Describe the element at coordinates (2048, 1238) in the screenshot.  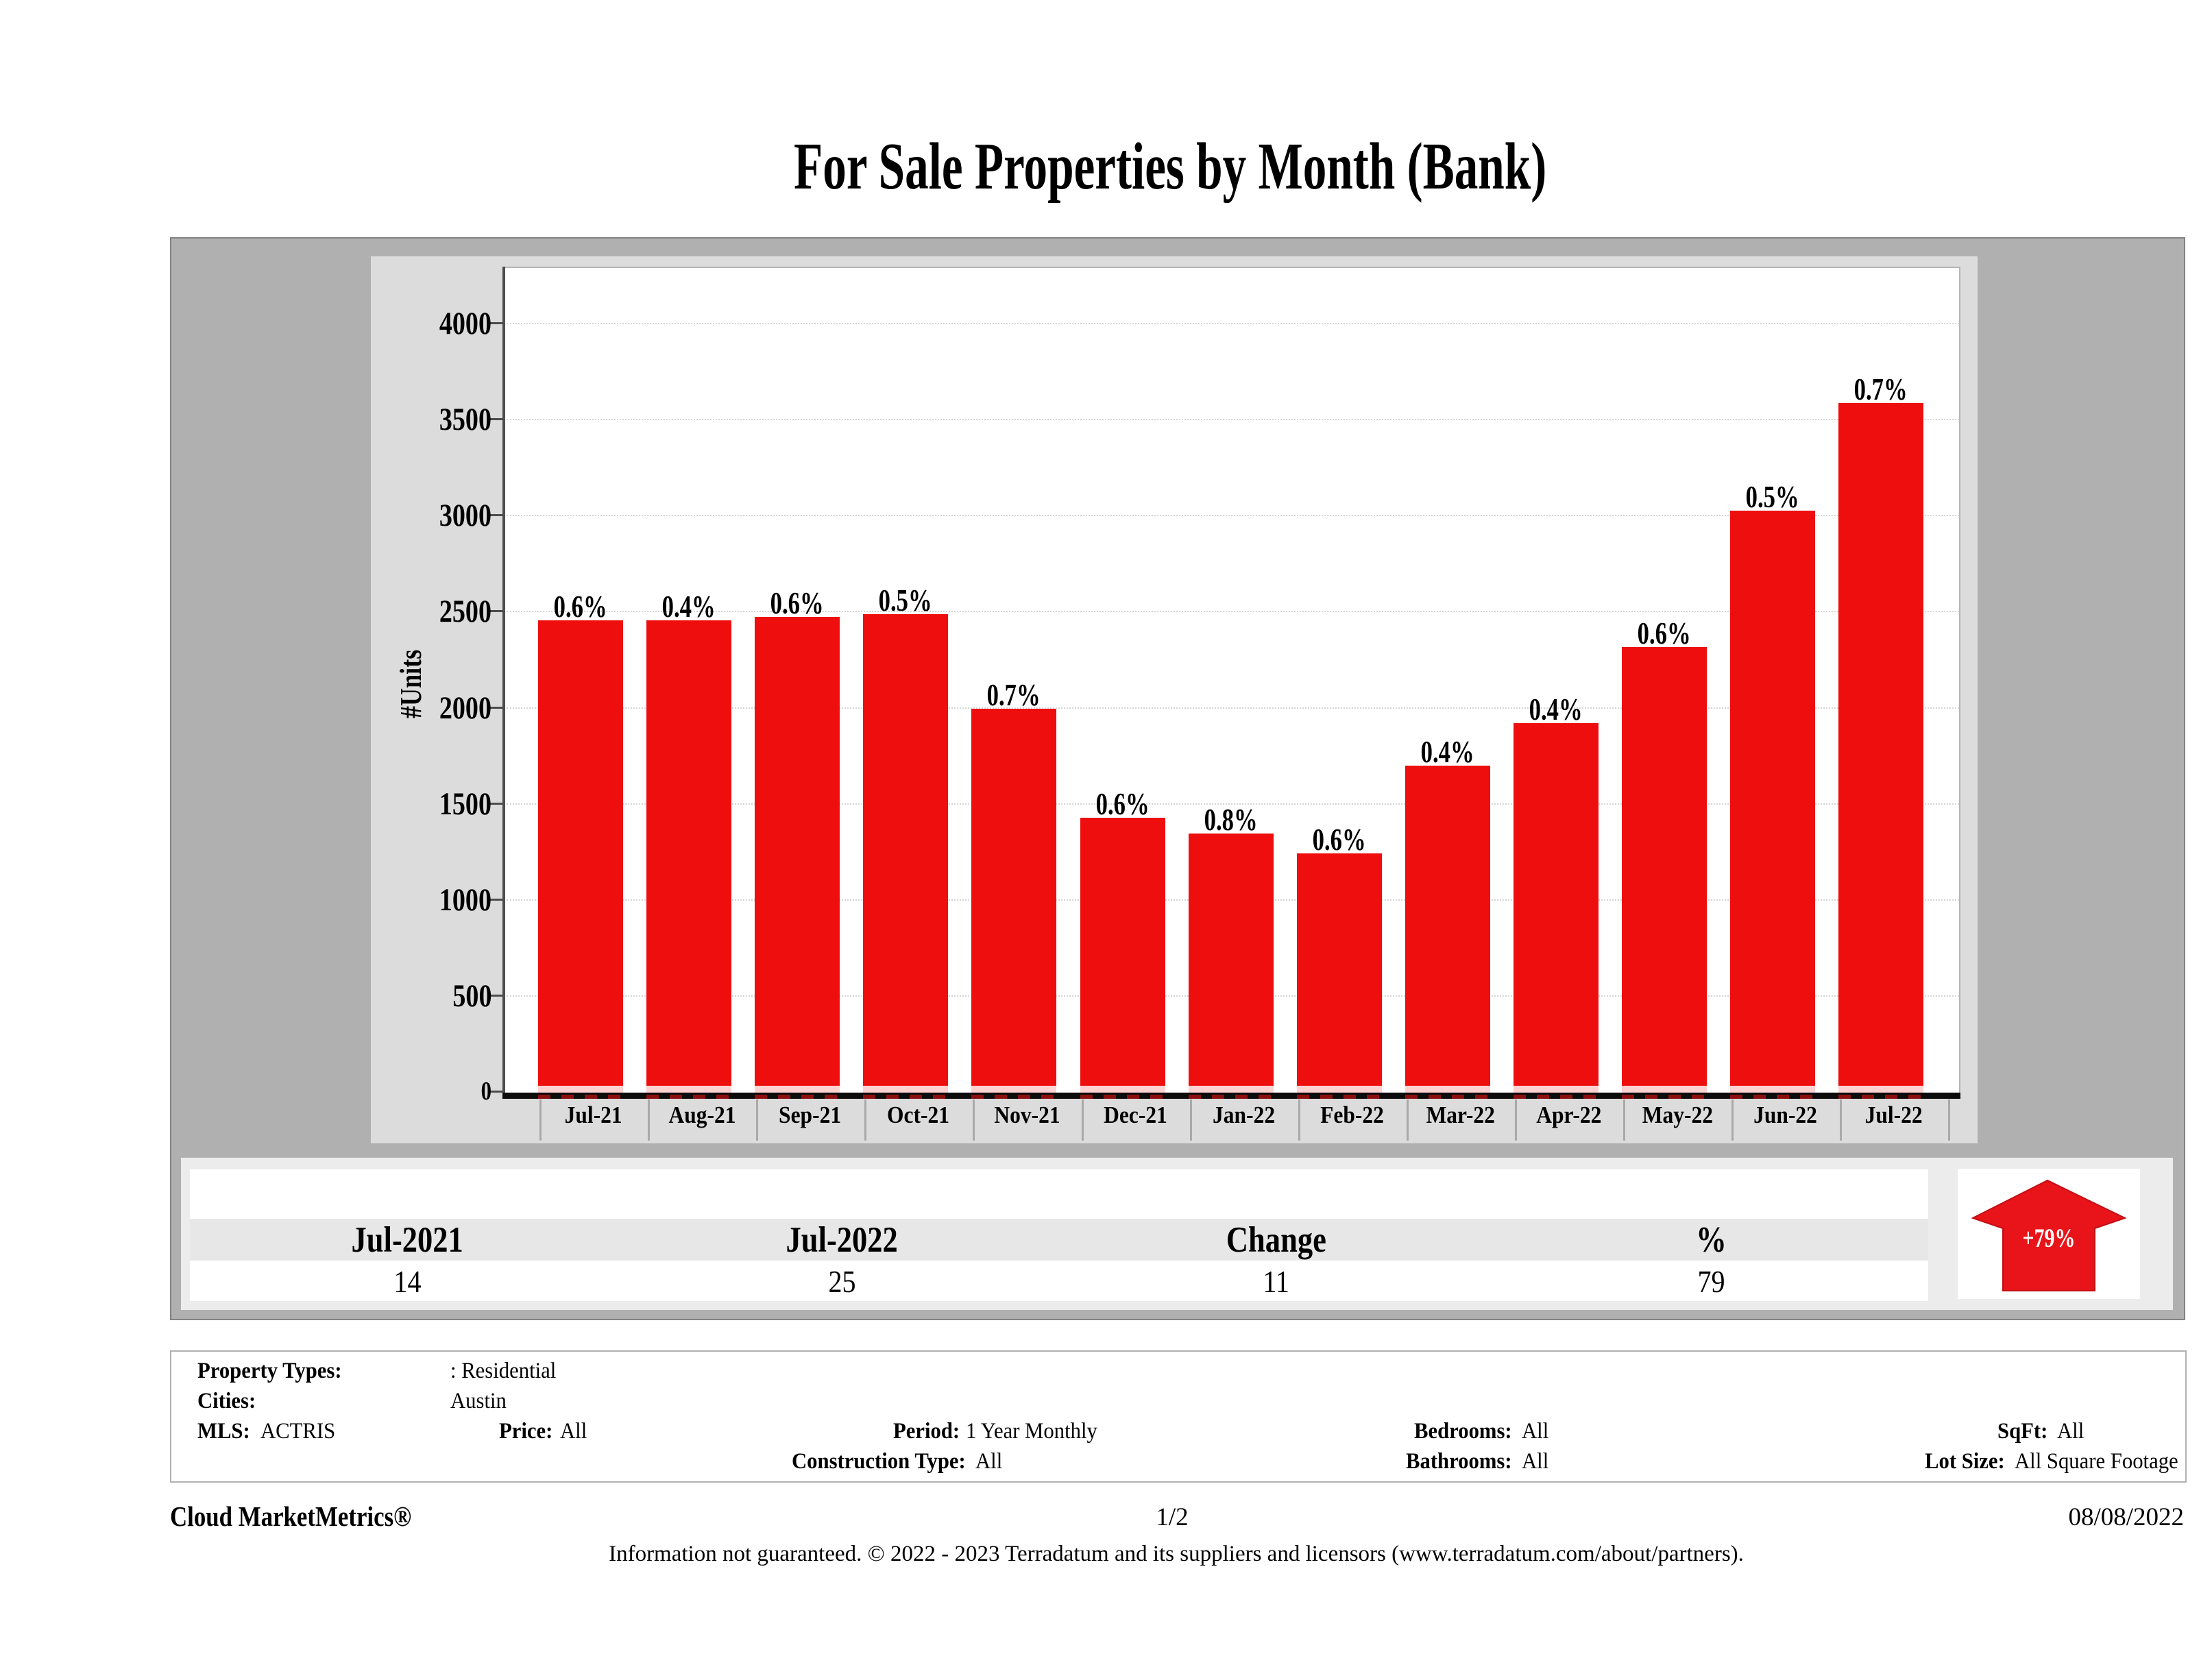
I see `svg-text: +79%` at that location.